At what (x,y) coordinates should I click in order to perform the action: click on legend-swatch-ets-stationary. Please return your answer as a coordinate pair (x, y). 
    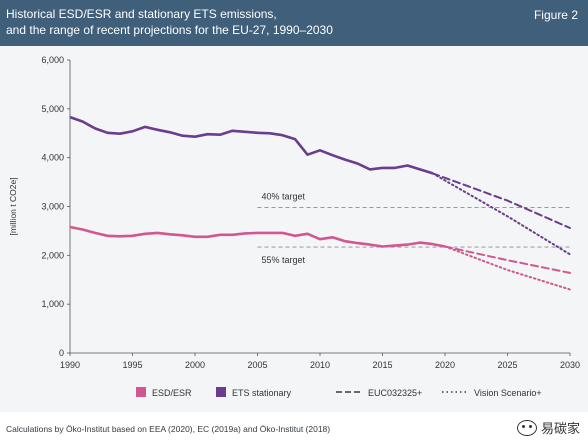
    Looking at the image, I should click on (221, 392).